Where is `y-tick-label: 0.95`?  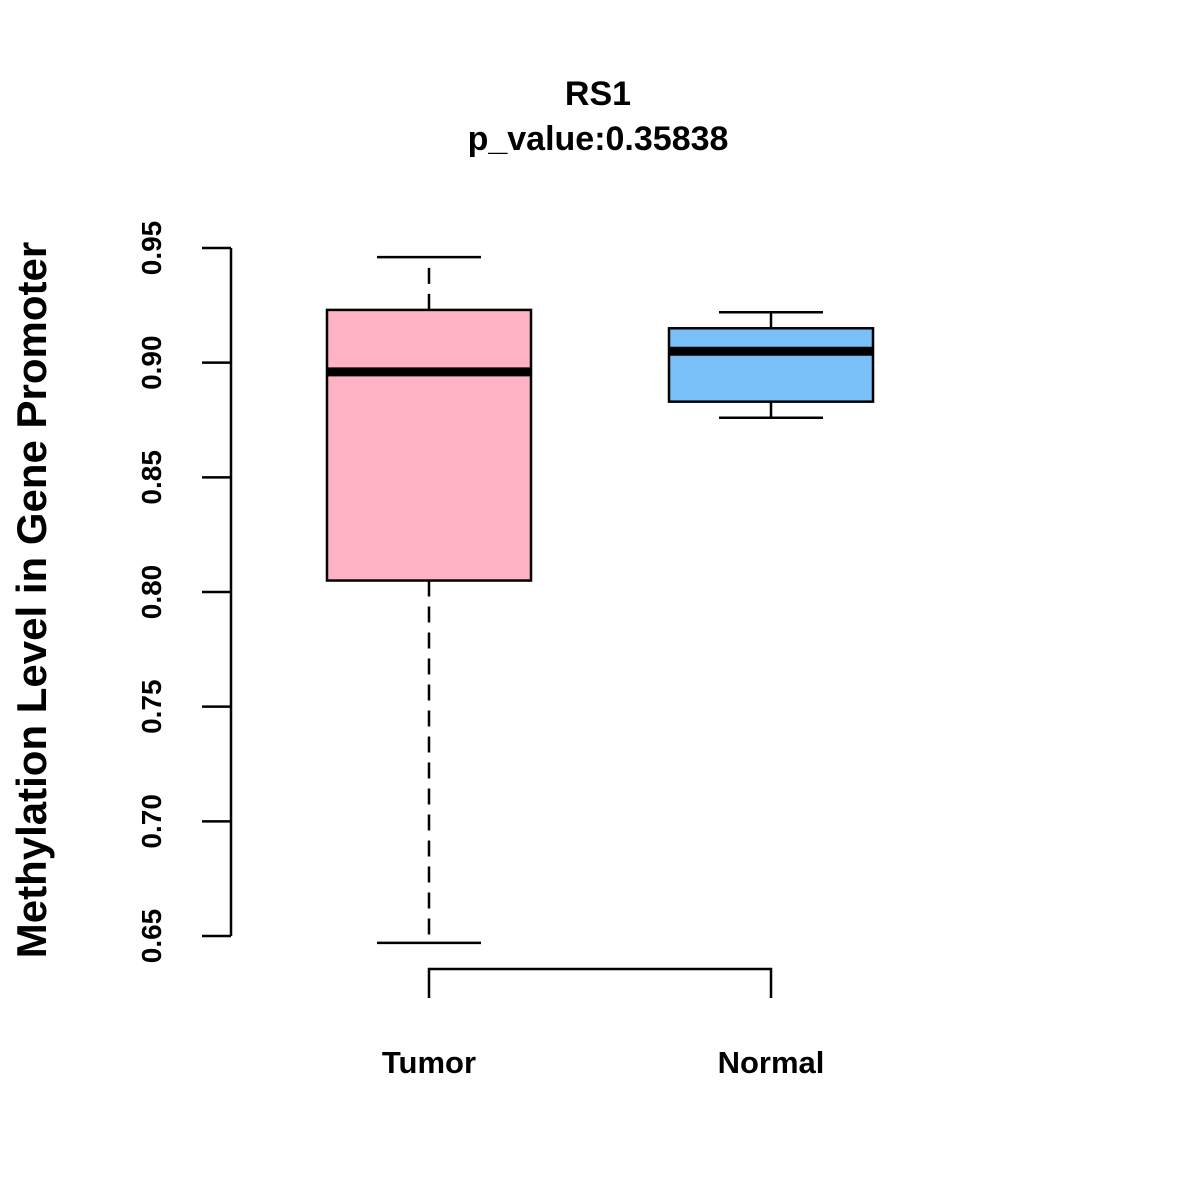
y-tick-label: 0.95 is located at coordinates (151, 248).